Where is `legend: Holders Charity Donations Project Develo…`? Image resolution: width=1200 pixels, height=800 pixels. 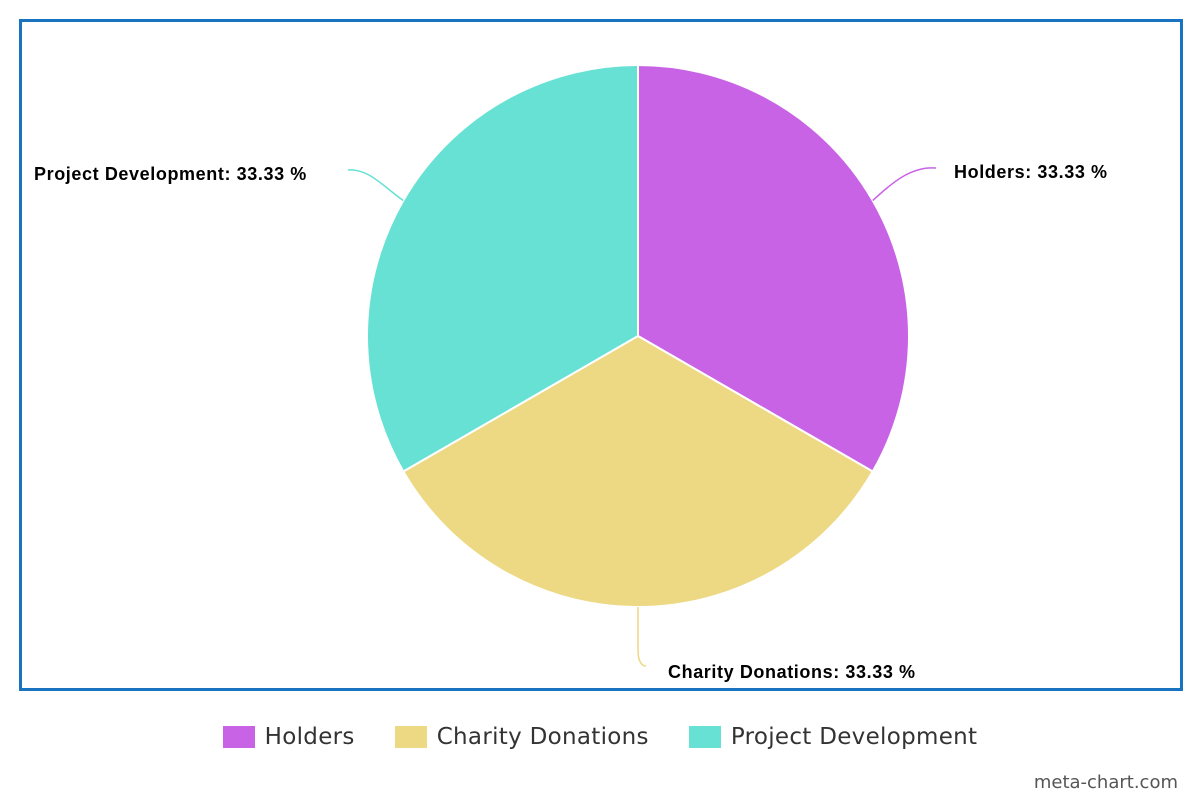 legend: Holders Charity Donations Project Develo… is located at coordinates (600, 737).